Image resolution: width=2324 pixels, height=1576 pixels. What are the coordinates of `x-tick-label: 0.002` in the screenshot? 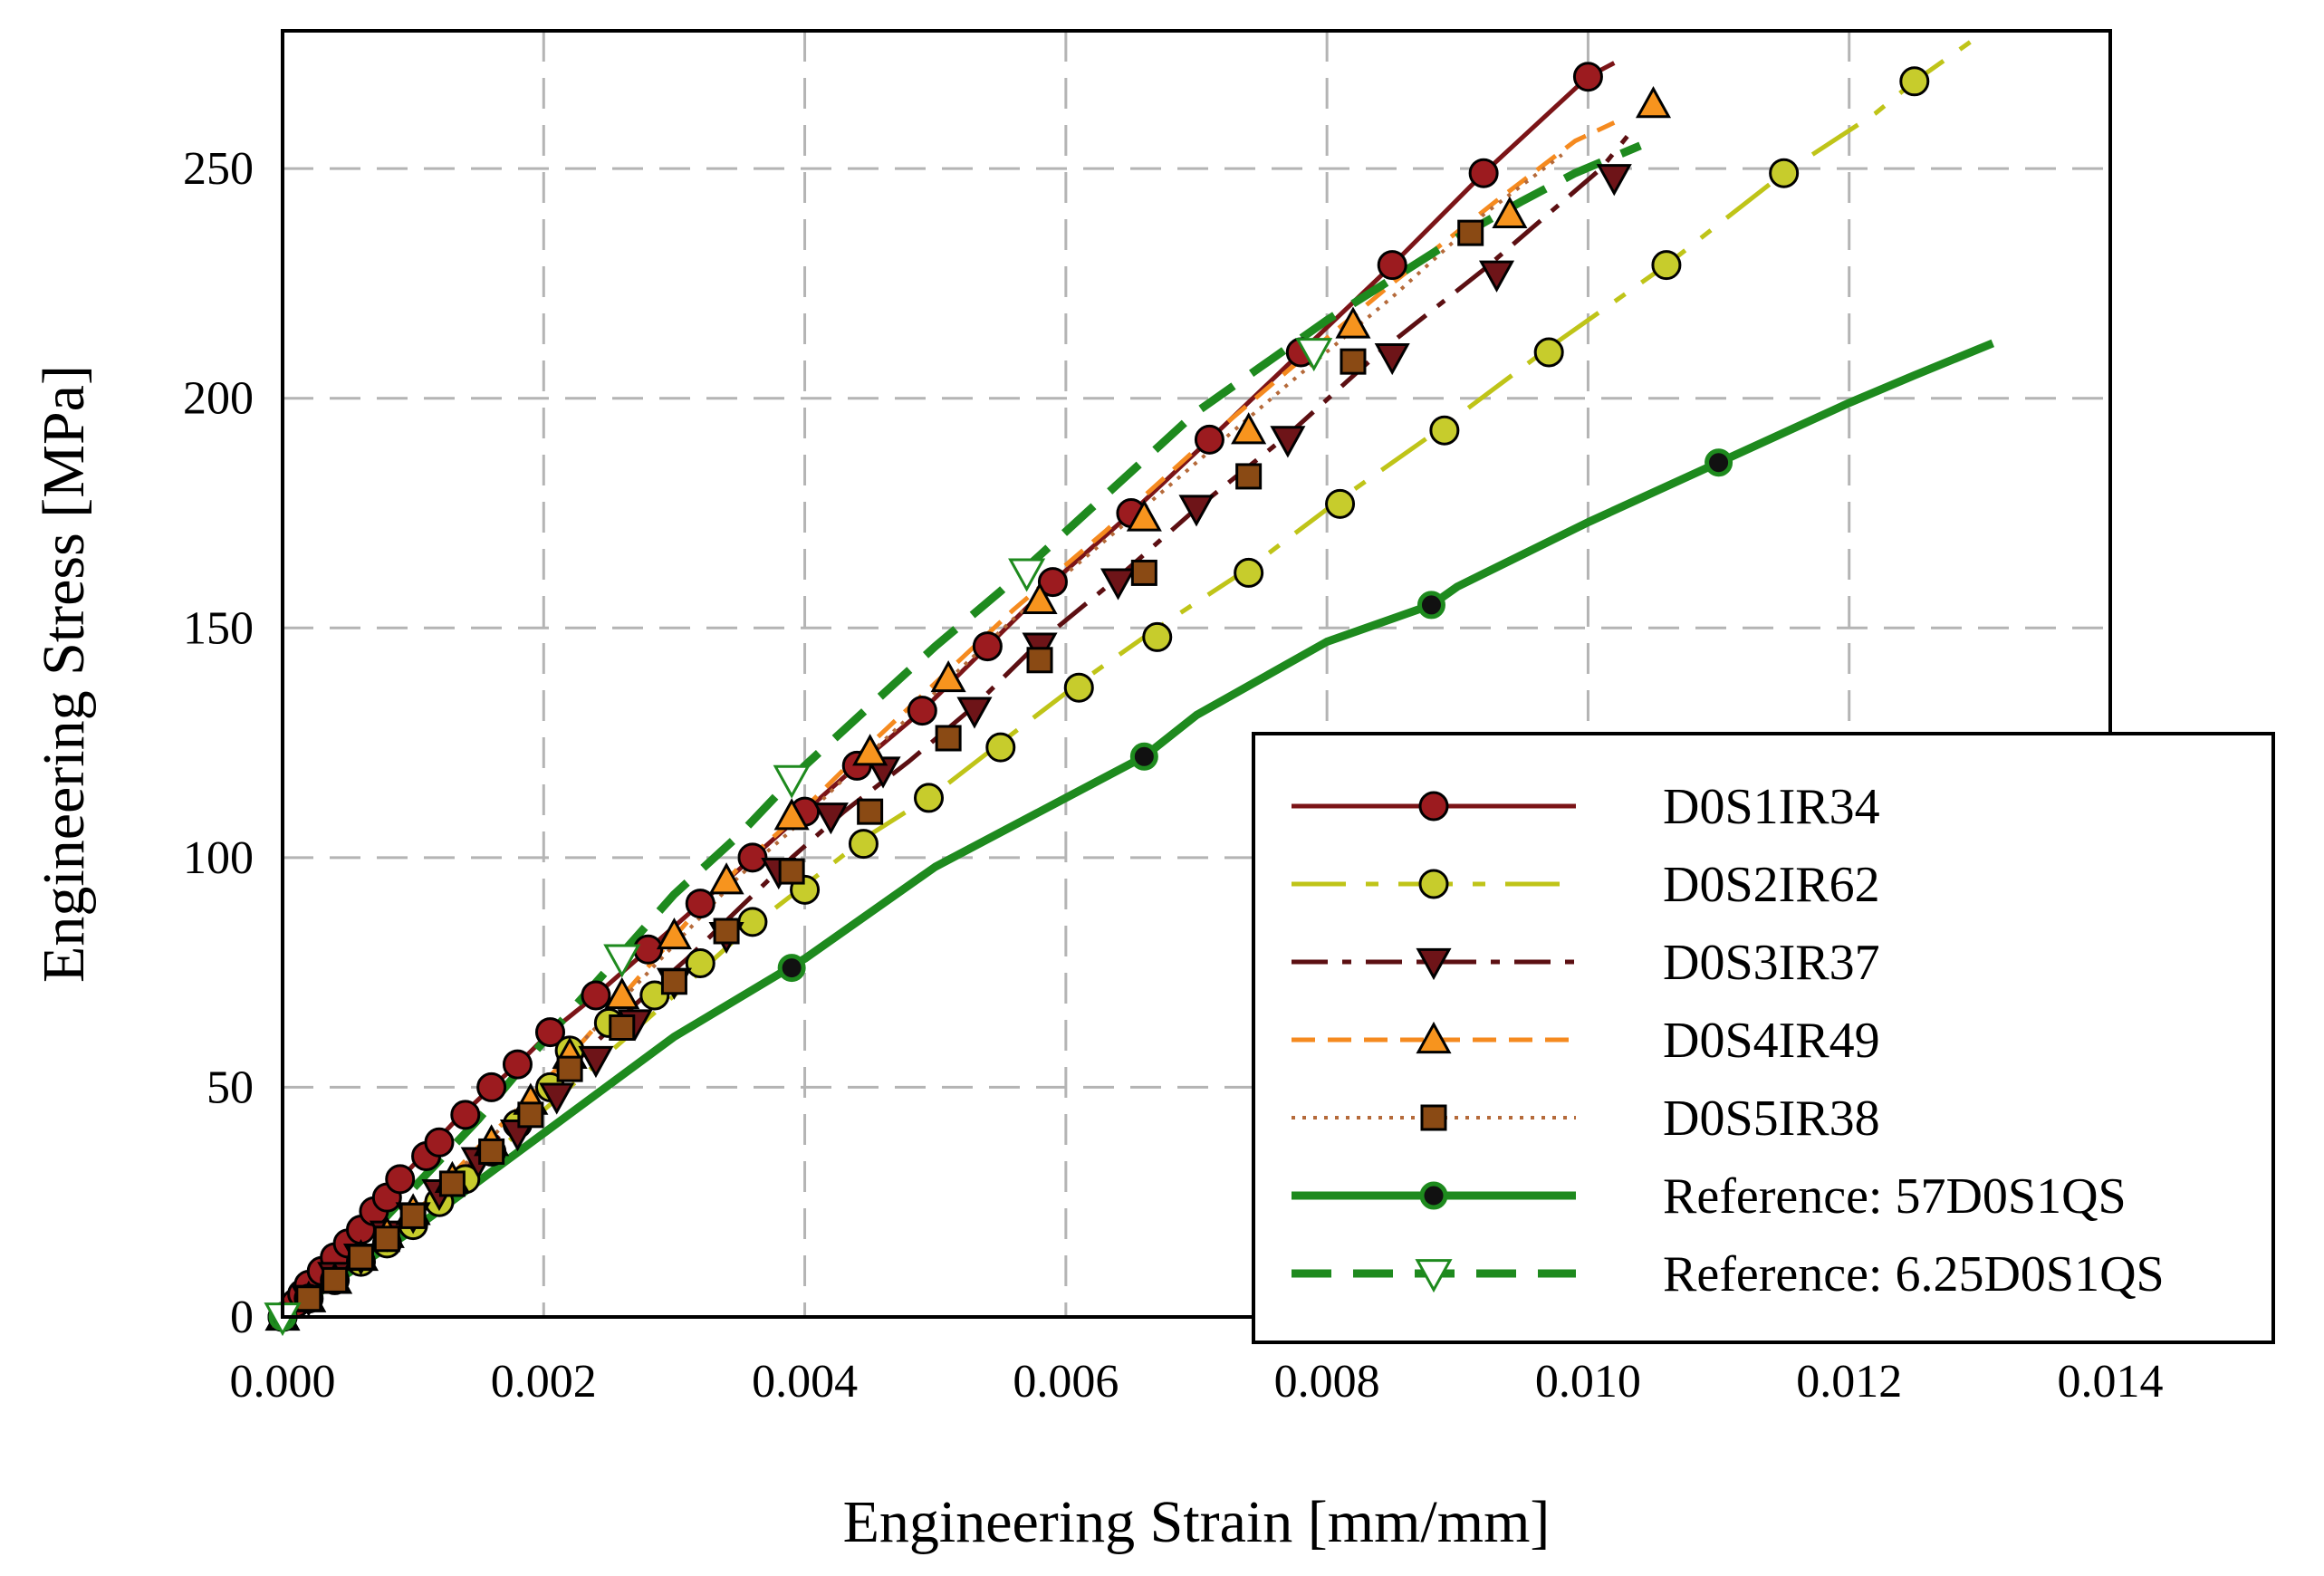 It's located at (544, 1382).